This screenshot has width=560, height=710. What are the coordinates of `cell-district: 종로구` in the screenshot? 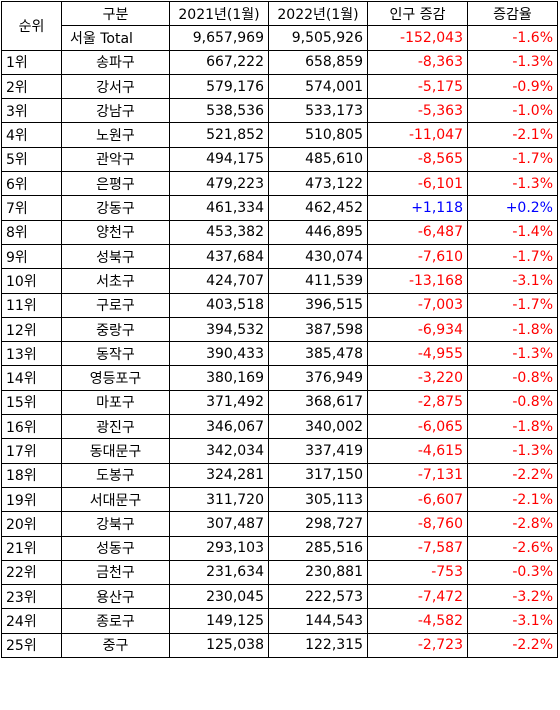 It's located at (115, 621).